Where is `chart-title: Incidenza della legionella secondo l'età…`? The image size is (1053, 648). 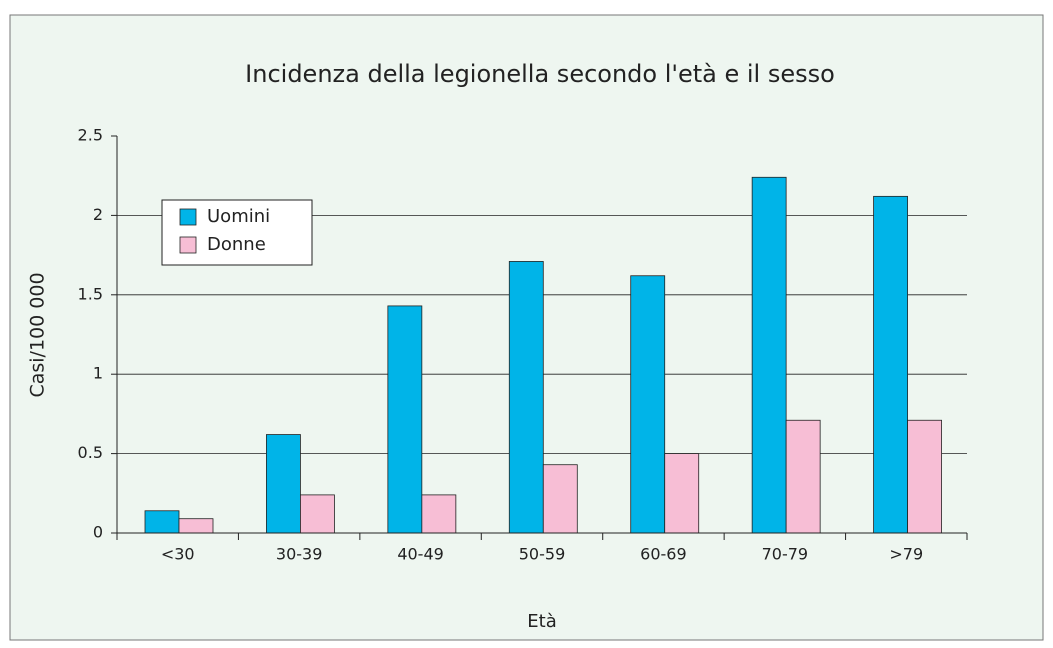 chart-title: Incidenza della legionella secondo l'età… is located at coordinates (540, 74).